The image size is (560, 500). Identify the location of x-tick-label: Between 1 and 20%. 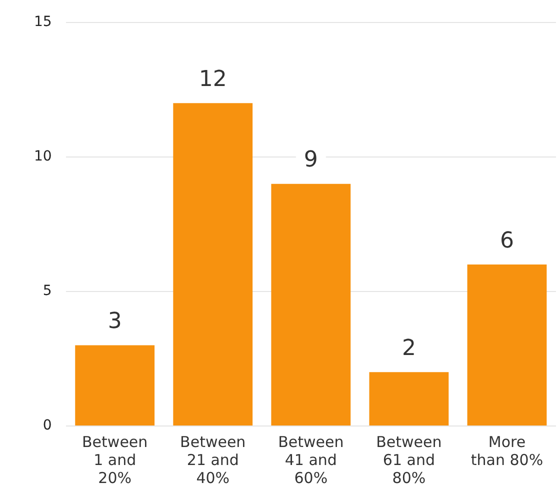
(115, 459).